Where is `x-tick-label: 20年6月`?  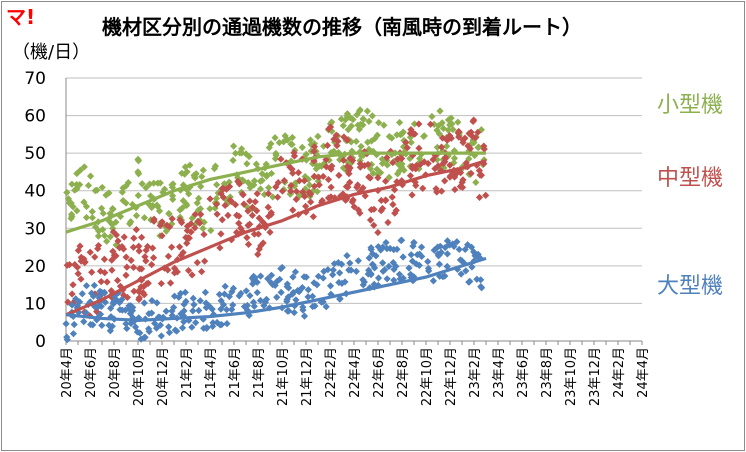 x-tick-label: 20年6月 is located at coordinates (91, 372).